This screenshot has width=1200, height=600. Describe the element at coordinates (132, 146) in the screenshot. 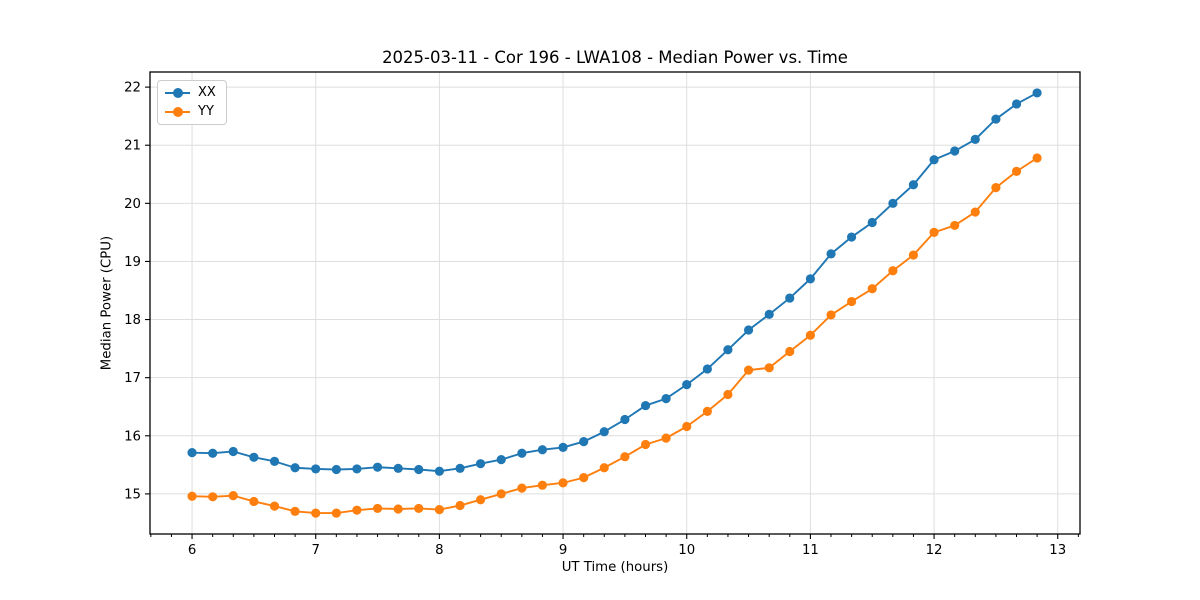

I see `y-tick-label: 21` at that location.